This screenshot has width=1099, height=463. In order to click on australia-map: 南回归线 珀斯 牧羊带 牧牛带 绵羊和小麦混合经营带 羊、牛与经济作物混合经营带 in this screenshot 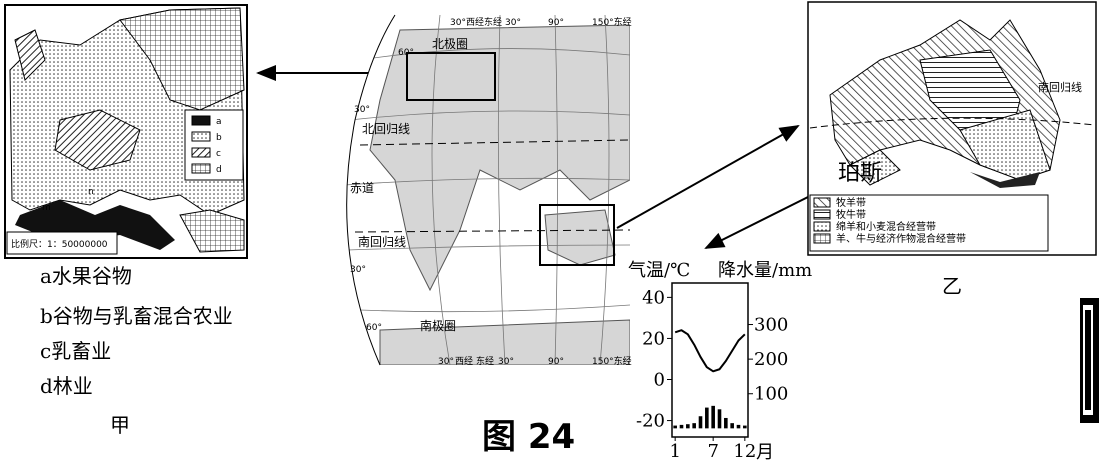, I will do `click(952, 128)`.